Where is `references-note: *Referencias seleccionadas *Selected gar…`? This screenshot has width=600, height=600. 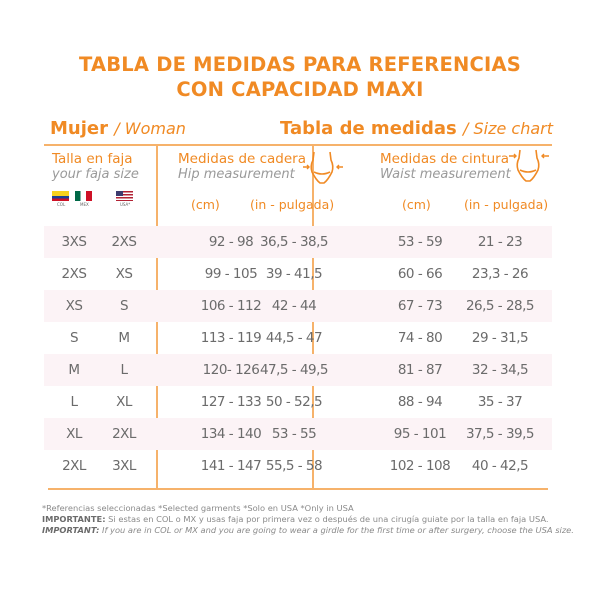
references-note: *Referencias seleccionadas *Selected gar… is located at coordinates (198, 508).